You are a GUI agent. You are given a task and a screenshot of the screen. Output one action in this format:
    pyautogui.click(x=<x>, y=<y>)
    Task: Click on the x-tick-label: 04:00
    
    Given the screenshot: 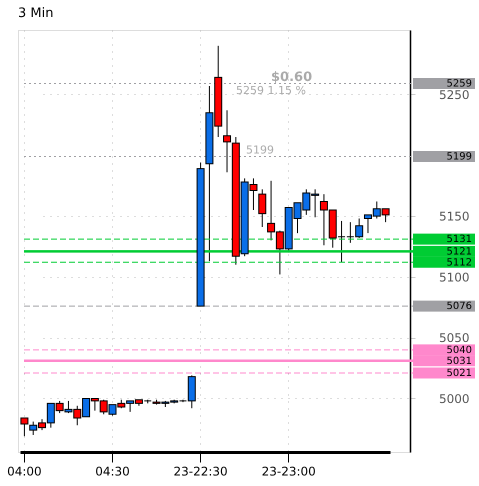 What is the action you would take?
    pyautogui.click(x=24, y=471)
    